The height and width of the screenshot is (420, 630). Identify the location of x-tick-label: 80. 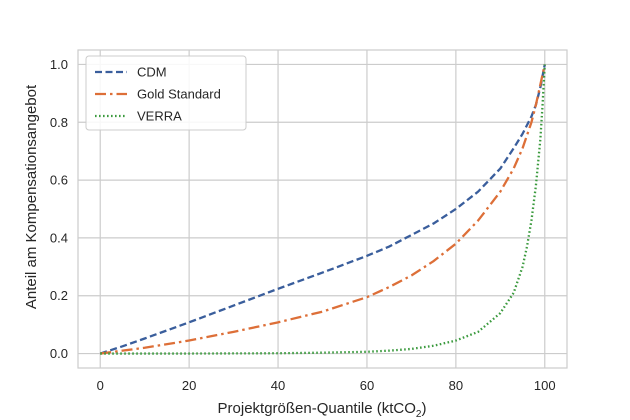
(456, 385).